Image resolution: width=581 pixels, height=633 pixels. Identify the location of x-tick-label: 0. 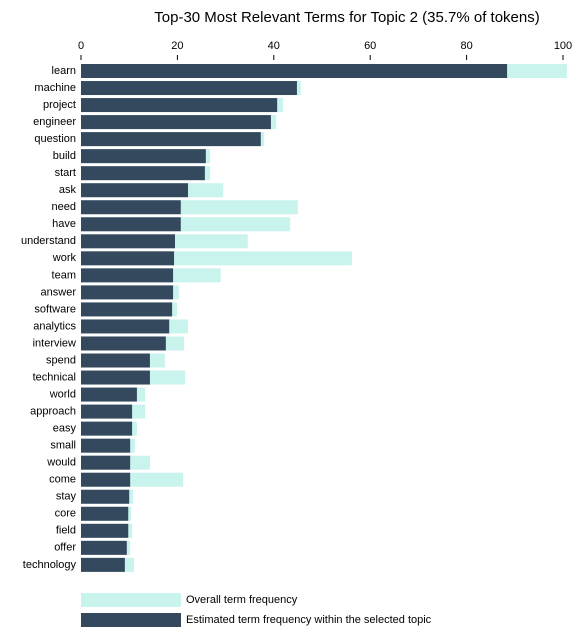
(81, 46).